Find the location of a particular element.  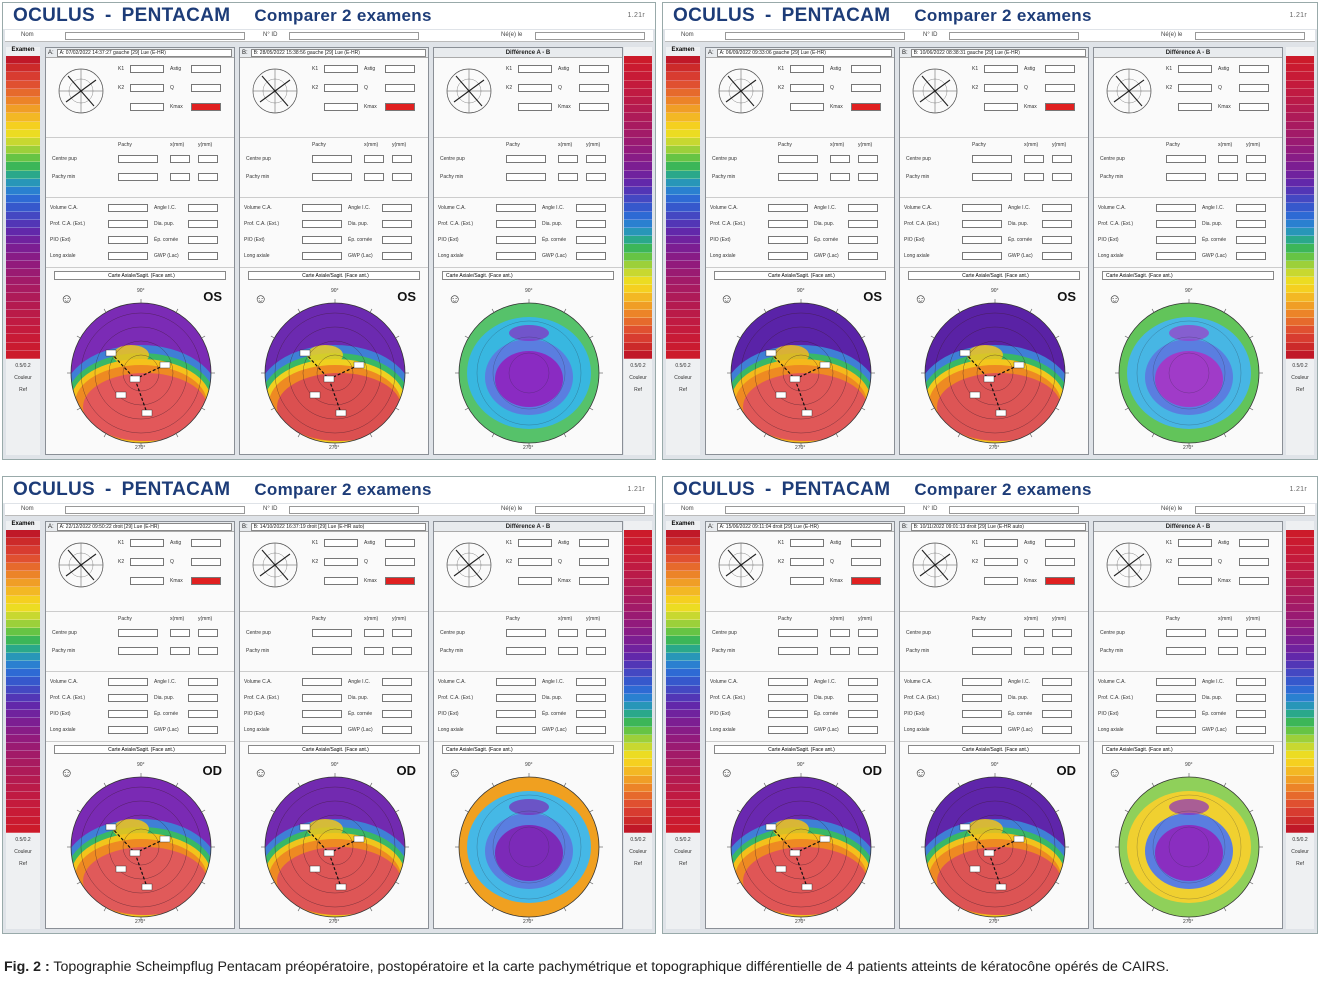

map-svg is located at coordinates (335, 847).